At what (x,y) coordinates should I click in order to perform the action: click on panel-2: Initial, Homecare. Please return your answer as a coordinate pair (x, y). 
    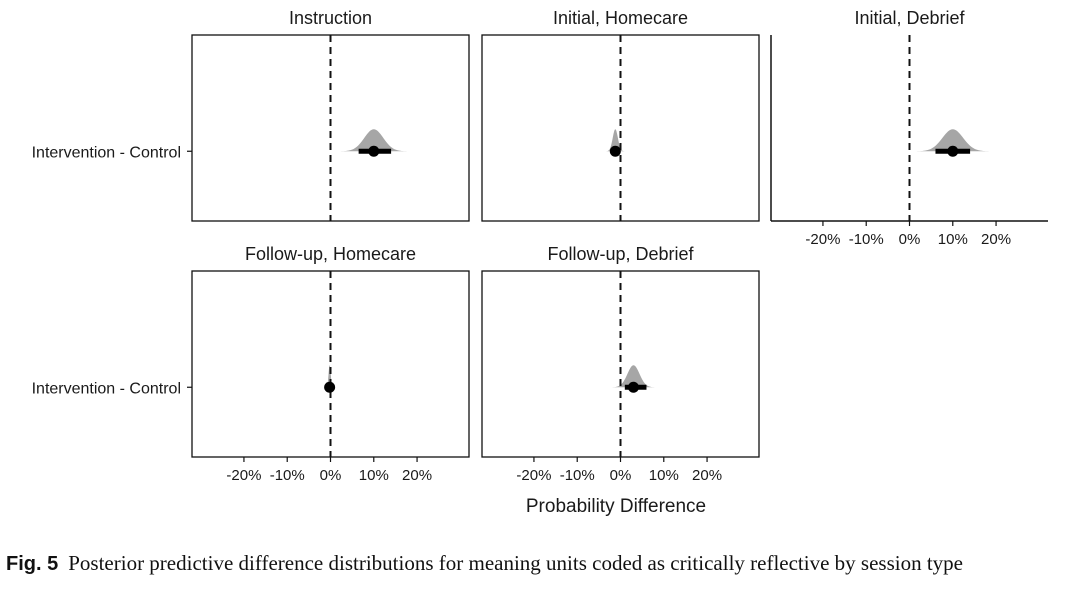
    Looking at the image, I should click on (620, 115).